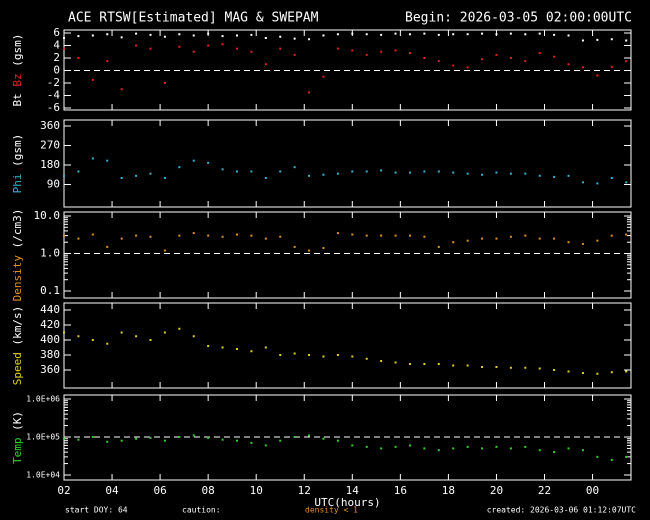 This screenshot has width=650, height=520. Describe the element at coordinates (43, 437) in the screenshot. I see `y-tick-label: 1.0E+05` at that location.